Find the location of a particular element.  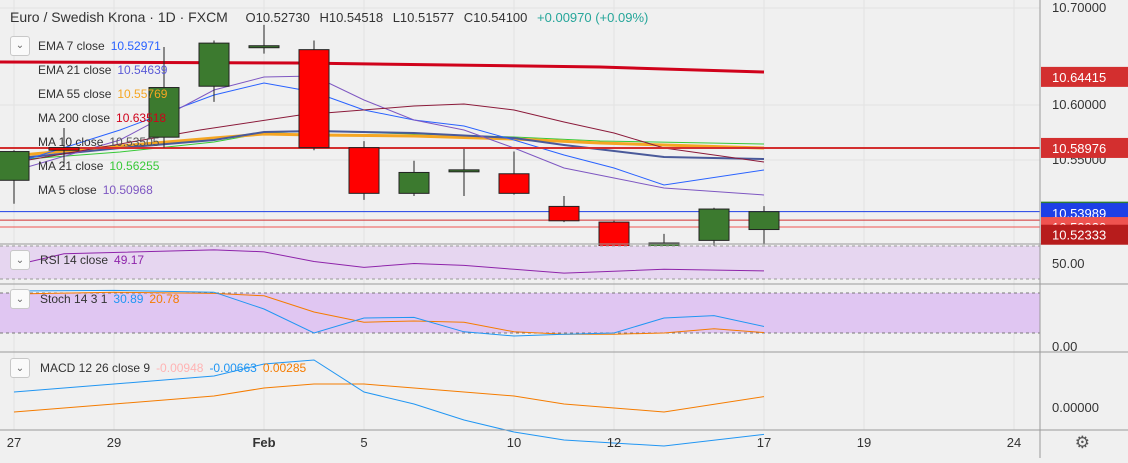

legend-row-ma5: MA 5 close 10.50968 is located at coordinates (88, 190).